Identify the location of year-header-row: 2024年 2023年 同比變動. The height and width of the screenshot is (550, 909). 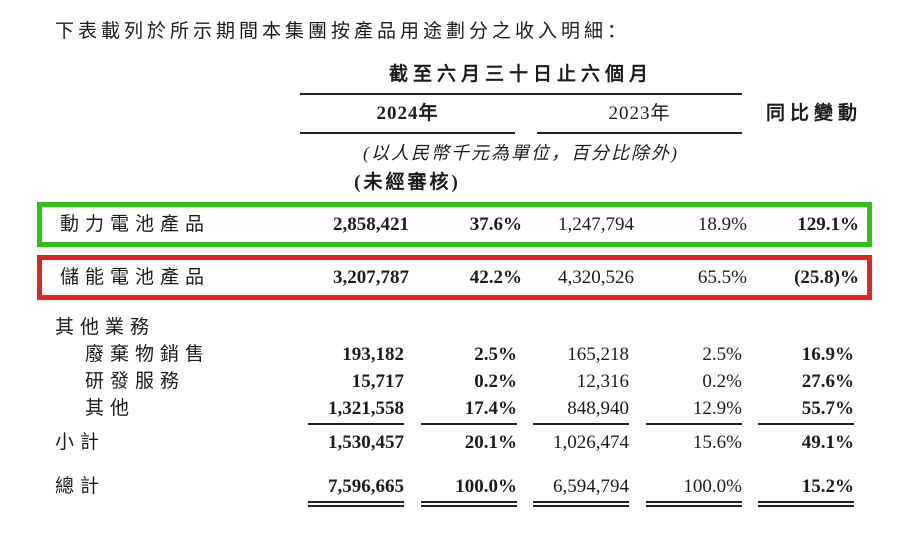
(586, 114).